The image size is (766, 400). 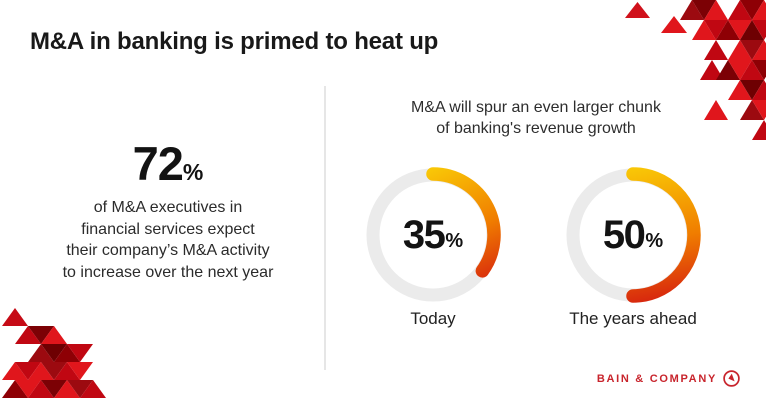 What do you see at coordinates (54, 353) in the screenshot?
I see `triangle-mosaic-bottom-left-decoration` at bounding box center [54, 353].